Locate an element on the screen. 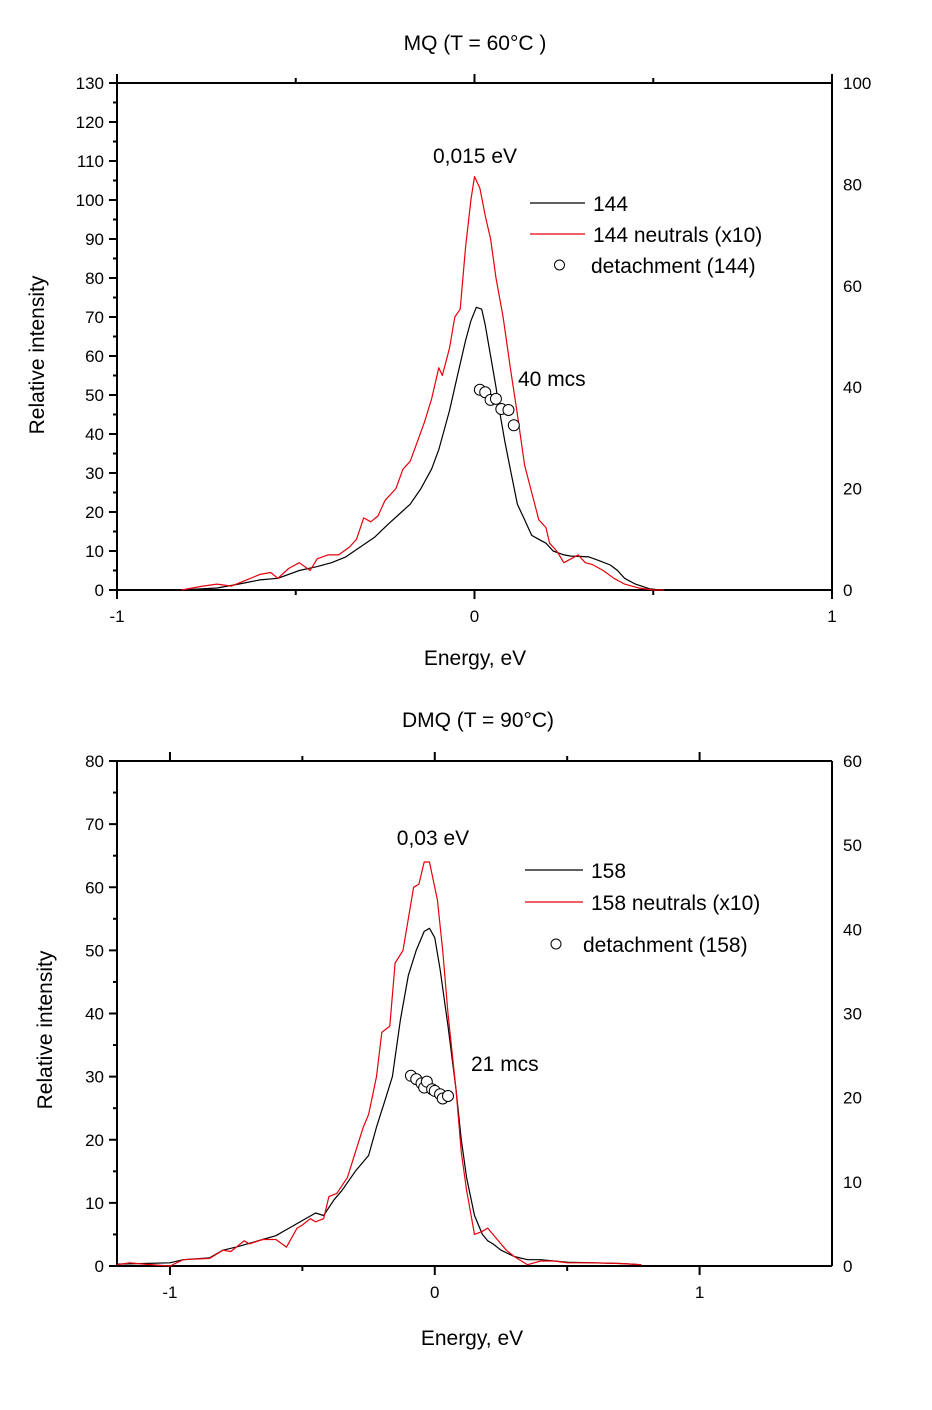 This screenshot has width=932, height=1410. annotations: 0,03 eV 21 mcs is located at coordinates (468, 951).